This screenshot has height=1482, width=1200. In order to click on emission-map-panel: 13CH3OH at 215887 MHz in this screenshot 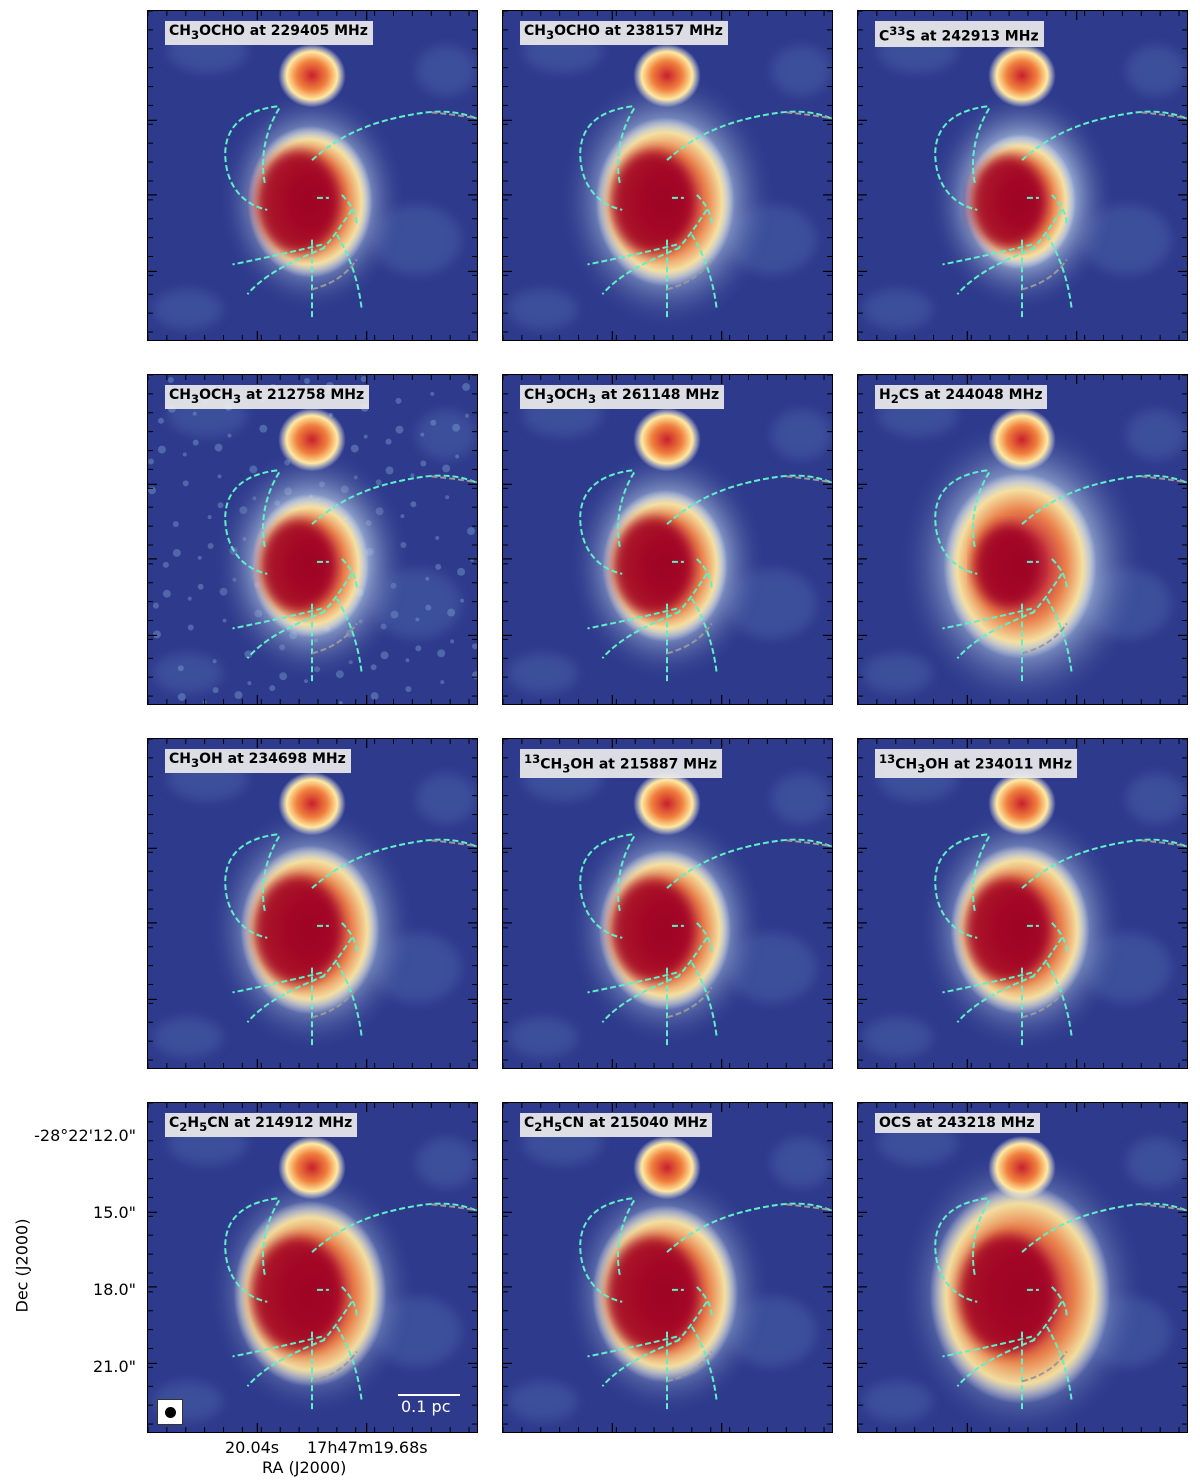, I will do `click(667, 903)`.